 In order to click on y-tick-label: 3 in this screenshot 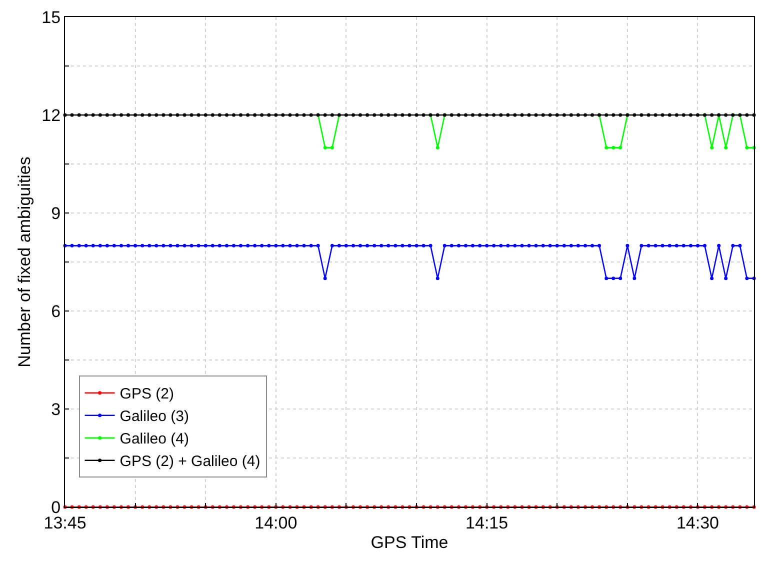, I will do `click(56, 409)`.